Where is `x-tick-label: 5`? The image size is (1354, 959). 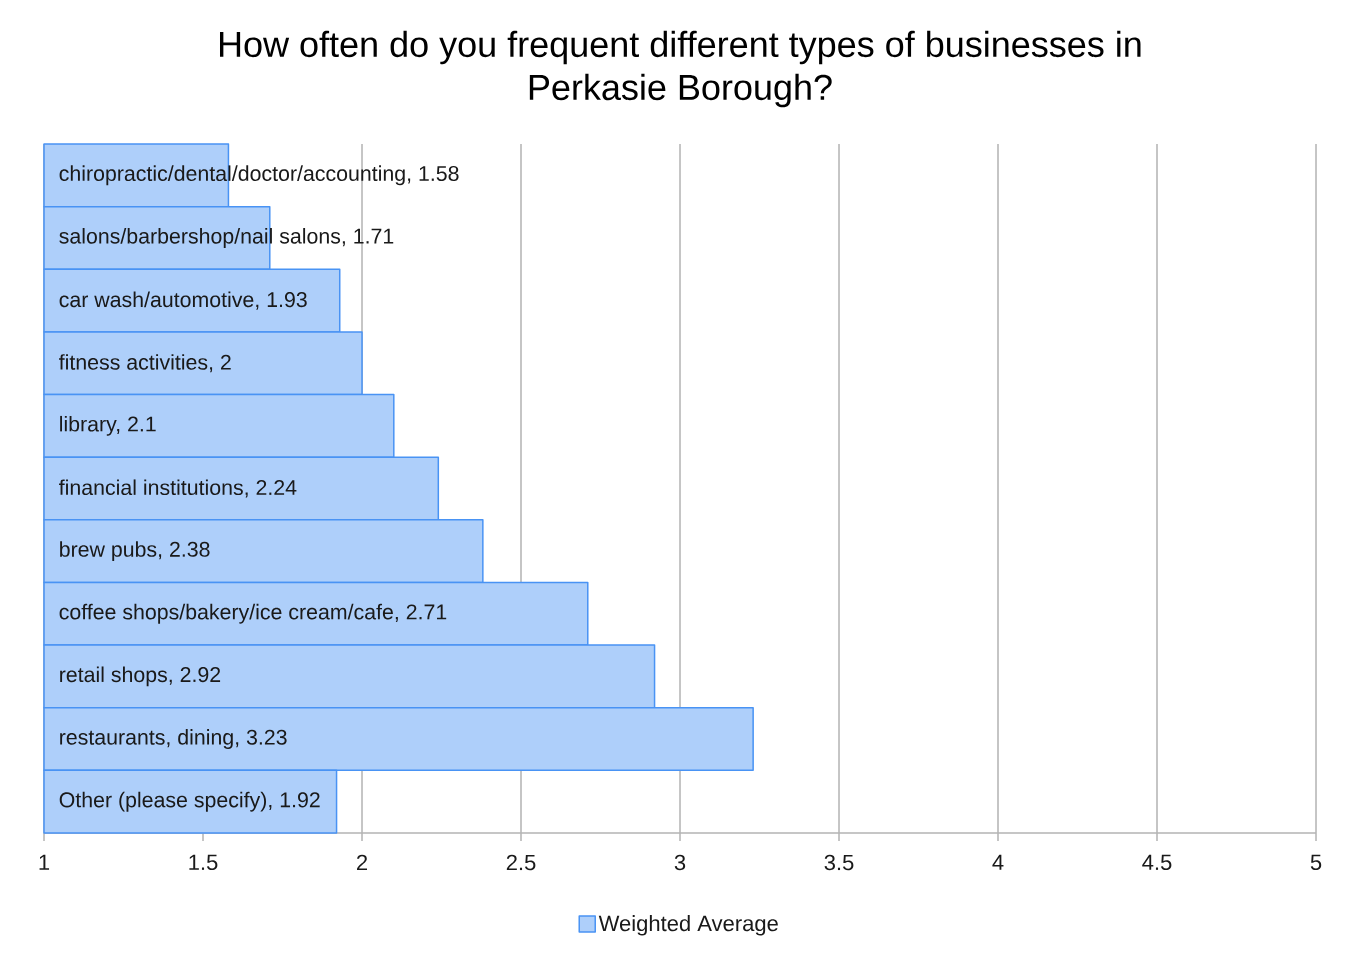 x-tick-label: 5 is located at coordinates (1316, 862).